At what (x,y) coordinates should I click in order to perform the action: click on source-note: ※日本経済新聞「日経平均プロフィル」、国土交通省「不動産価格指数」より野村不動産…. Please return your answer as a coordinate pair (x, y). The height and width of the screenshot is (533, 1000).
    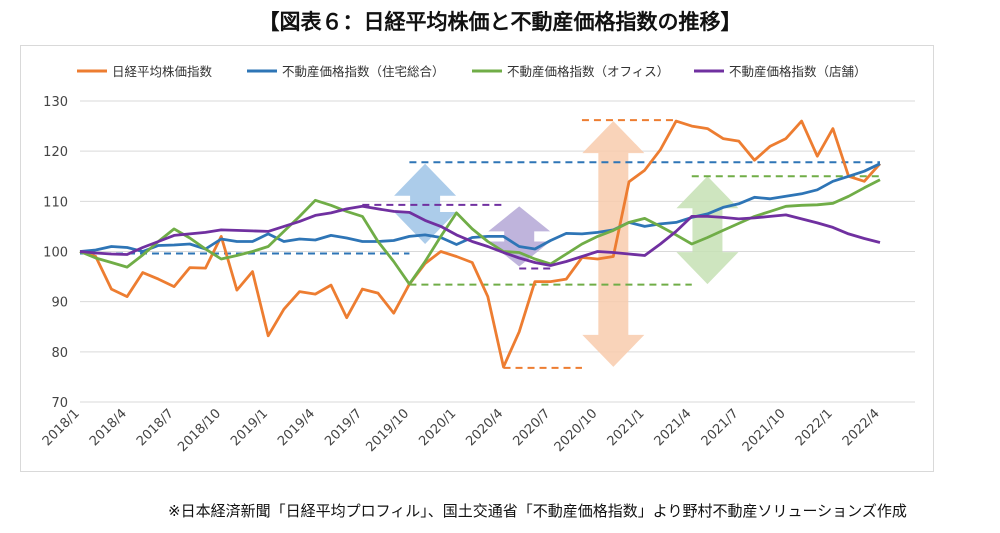
    Looking at the image, I should click on (537, 511).